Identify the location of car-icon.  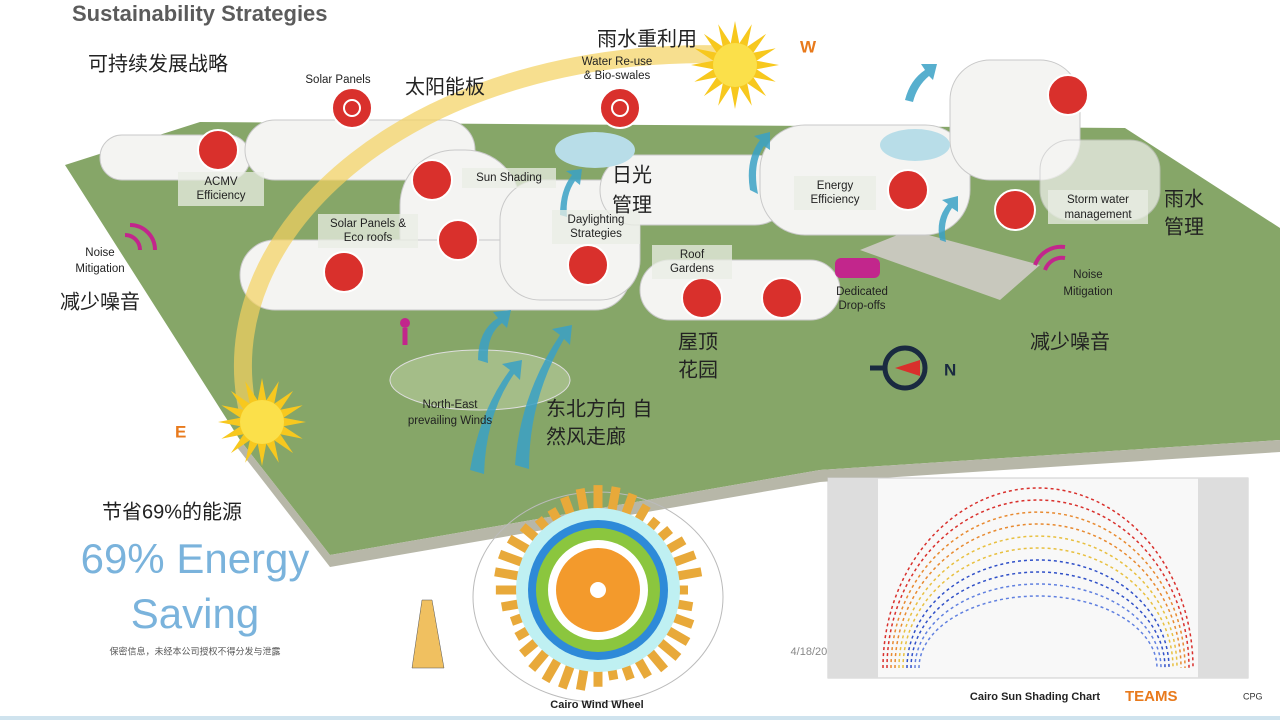
(857, 268).